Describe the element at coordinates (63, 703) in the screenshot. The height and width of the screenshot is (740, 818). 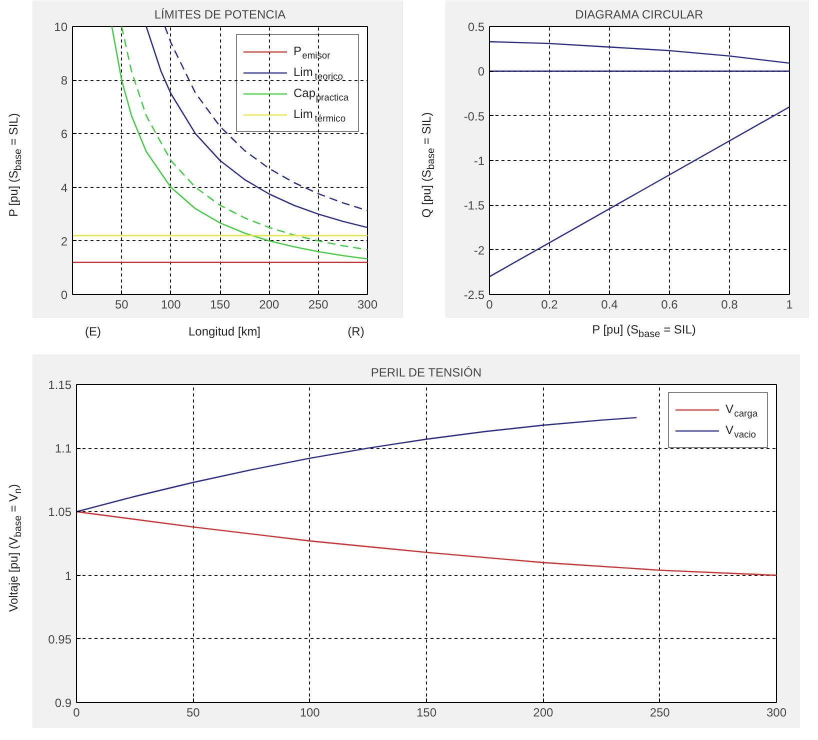
I see `y-tick-label: 0.9` at that location.